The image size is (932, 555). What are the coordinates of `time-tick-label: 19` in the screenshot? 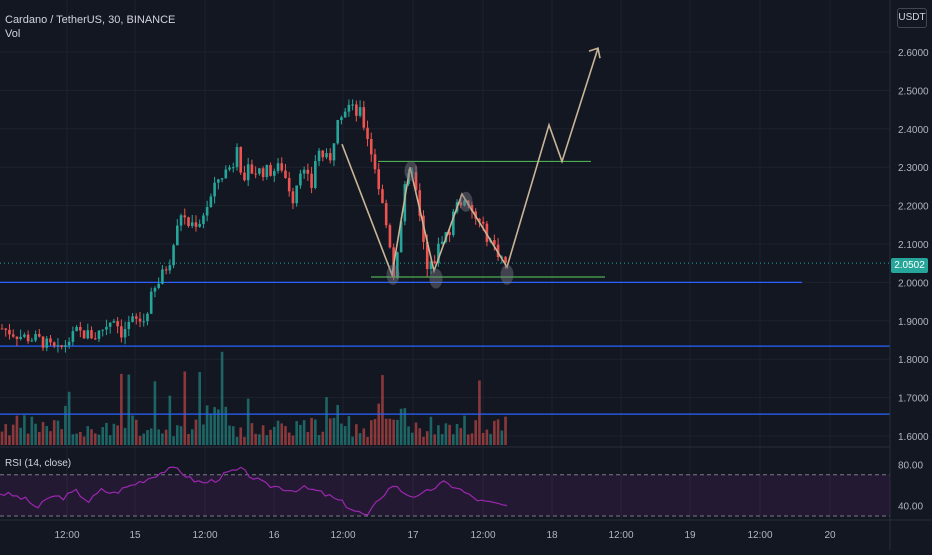 It's located at (690, 535).